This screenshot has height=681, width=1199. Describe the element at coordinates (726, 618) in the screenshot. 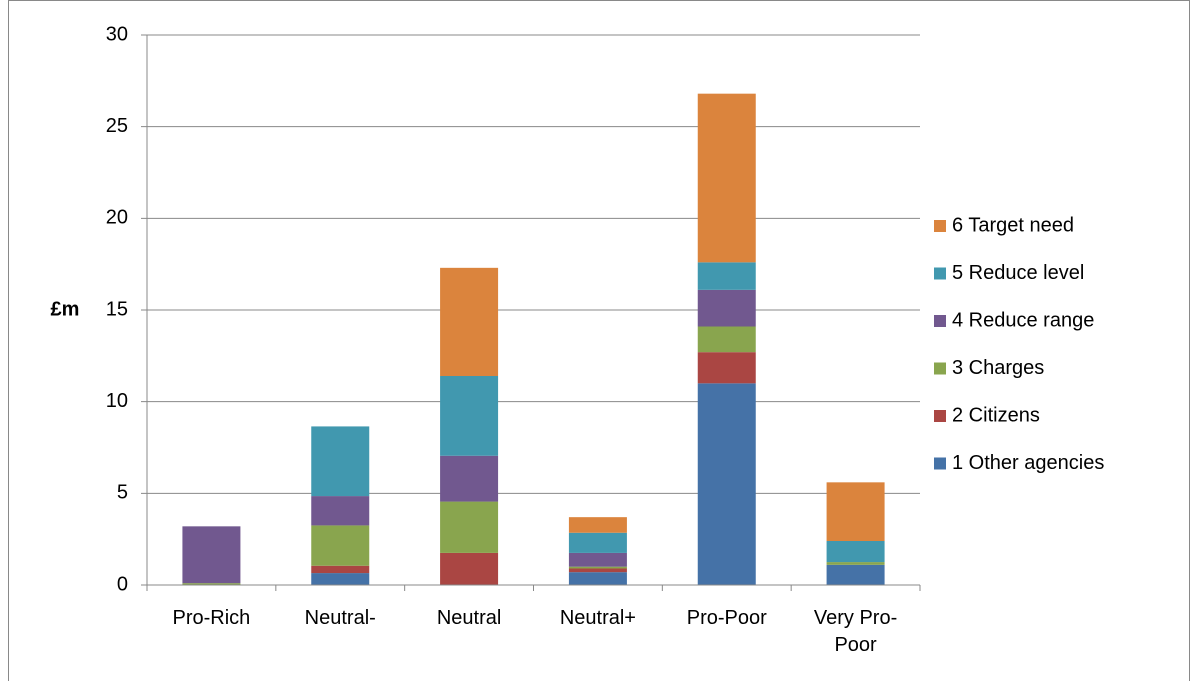

I see `x-tick-label: Pro-Poor` at that location.